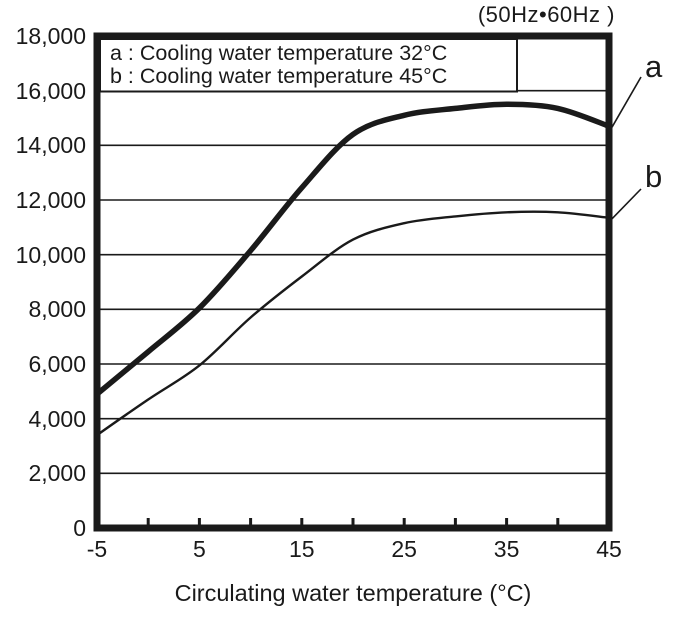  What do you see at coordinates (50, 200) in the screenshot?
I see `y-axis-tick-label: 12,000` at bounding box center [50, 200].